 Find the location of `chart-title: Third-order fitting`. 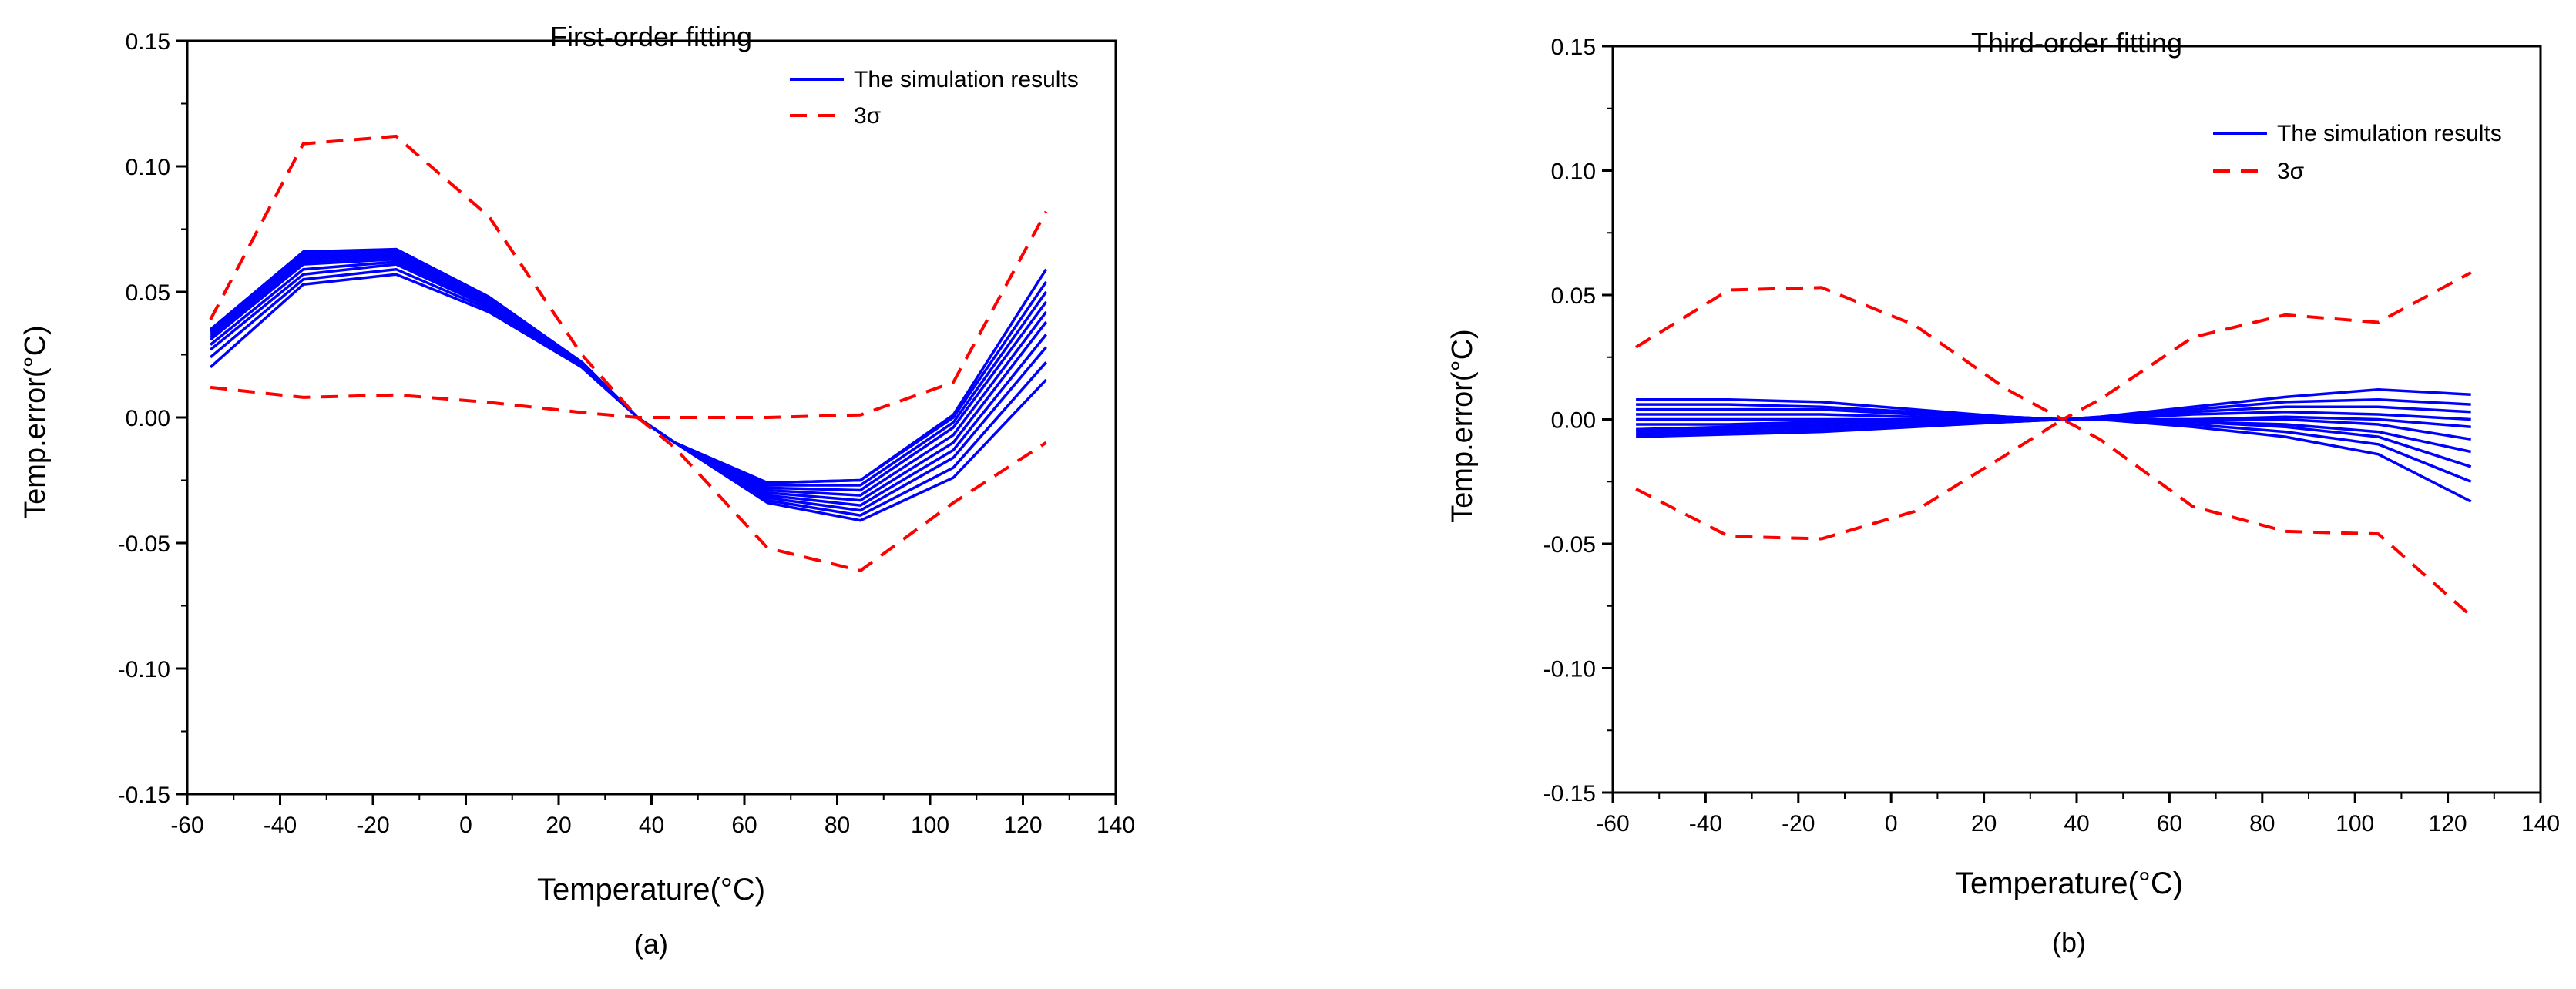

chart-title: Third-order fitting is located at coordinates (2076, 43).